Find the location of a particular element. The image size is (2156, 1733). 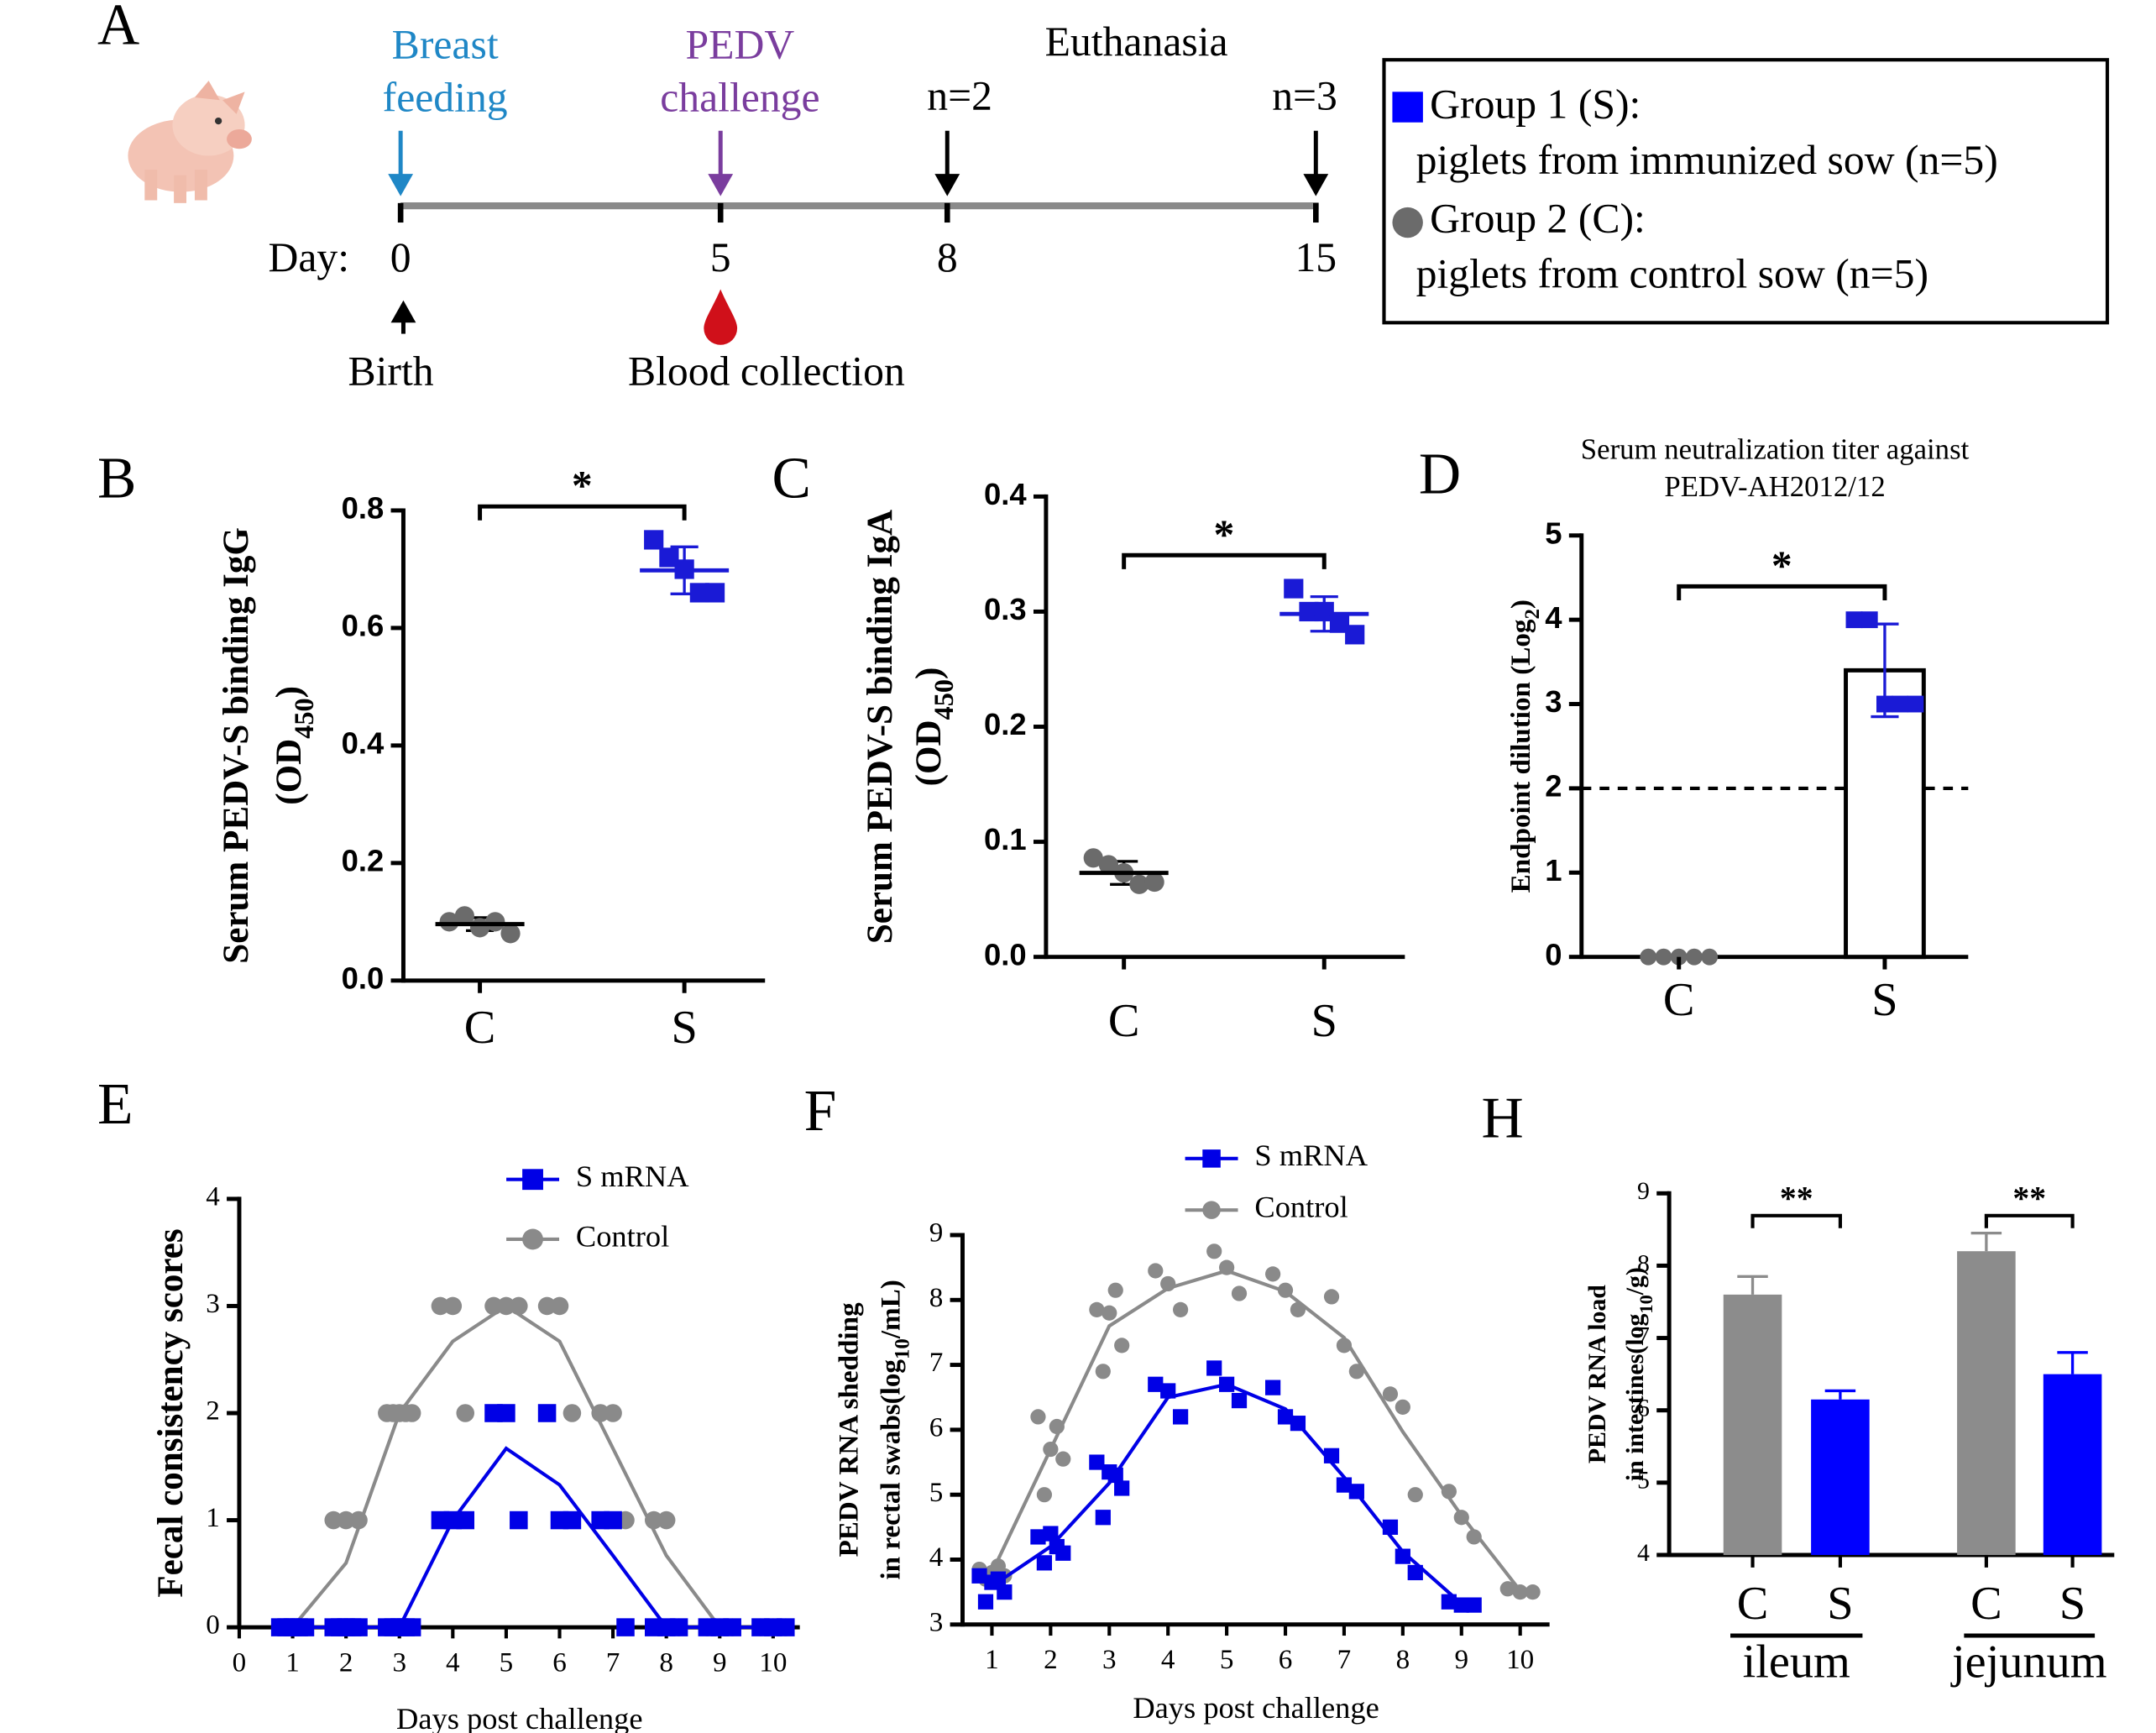

x-tick-label: S is located at coordinates (2072, 1604).